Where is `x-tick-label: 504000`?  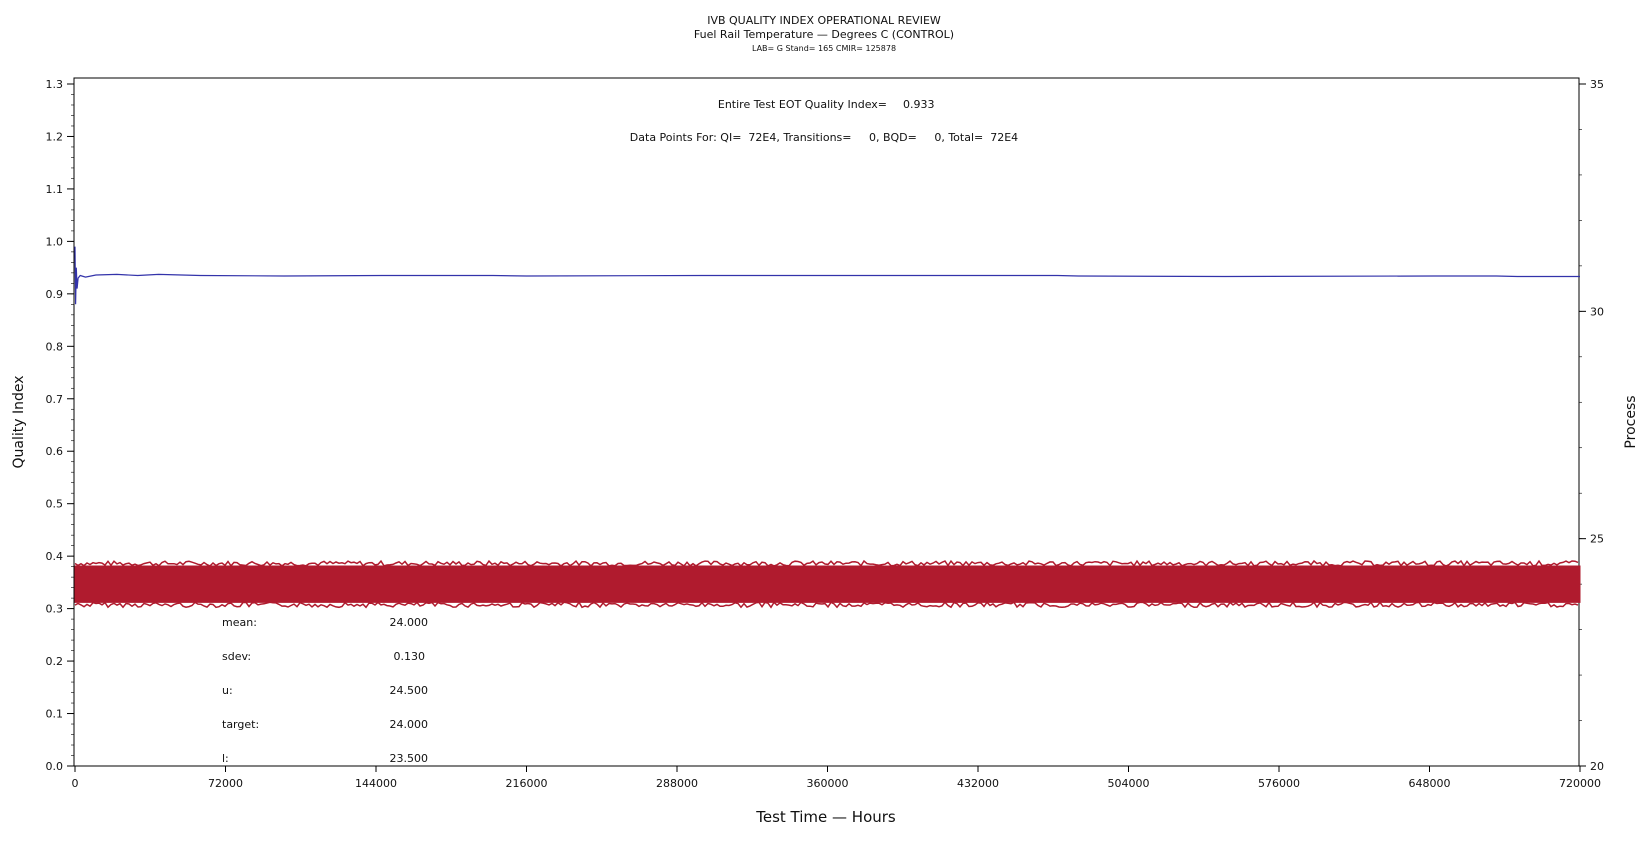
x-tick-label: 504000 is located at coordinates (1129, 783).